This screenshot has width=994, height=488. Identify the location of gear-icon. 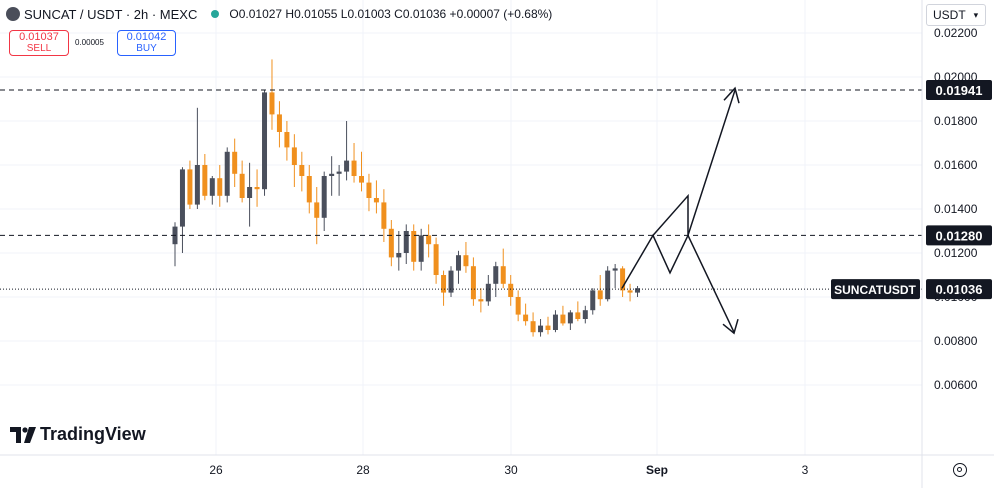
(960, 470).